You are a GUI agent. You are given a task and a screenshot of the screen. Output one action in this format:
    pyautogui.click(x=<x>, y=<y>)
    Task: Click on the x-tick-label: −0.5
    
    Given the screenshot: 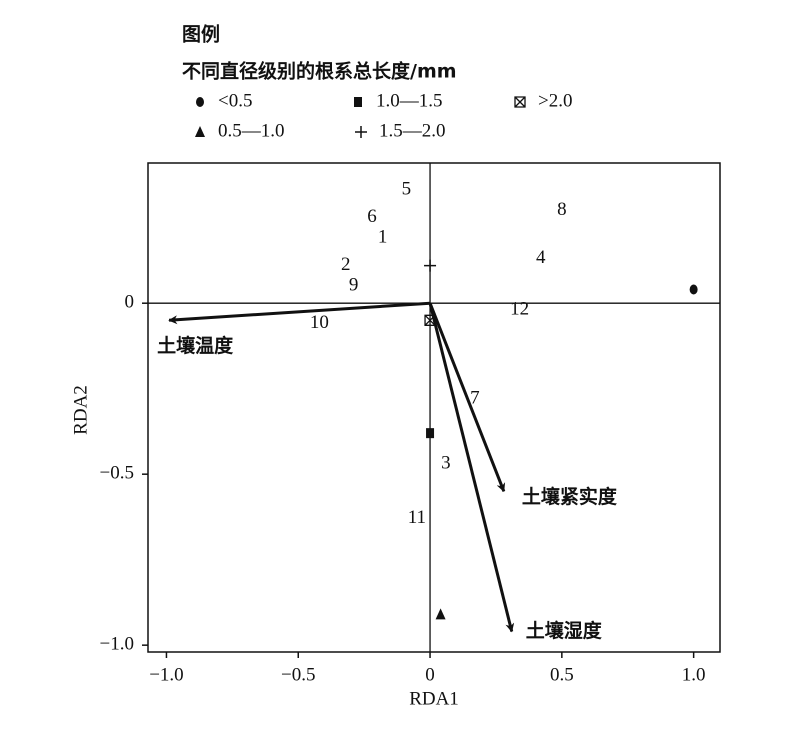 What is the action you would take?
    pyautogui.click(x=298, y=674)
    